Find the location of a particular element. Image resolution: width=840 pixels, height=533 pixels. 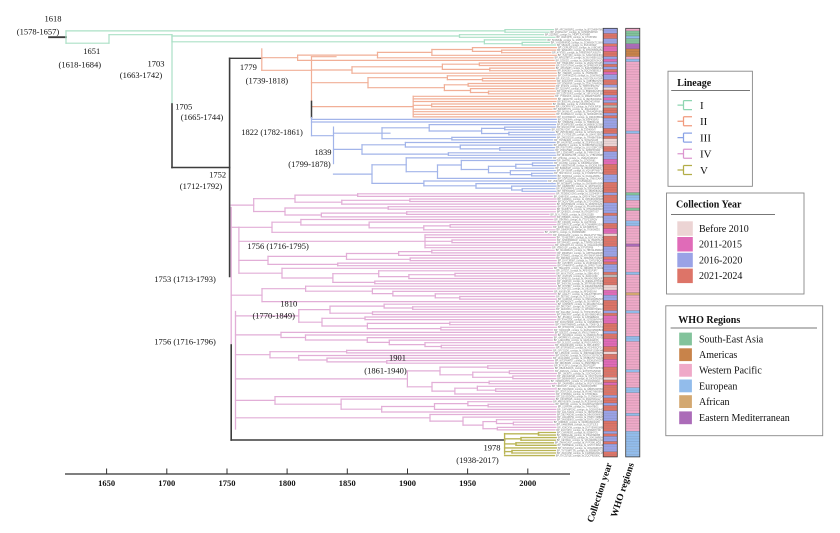

svg-text: I is located at coordinates (702, 106).